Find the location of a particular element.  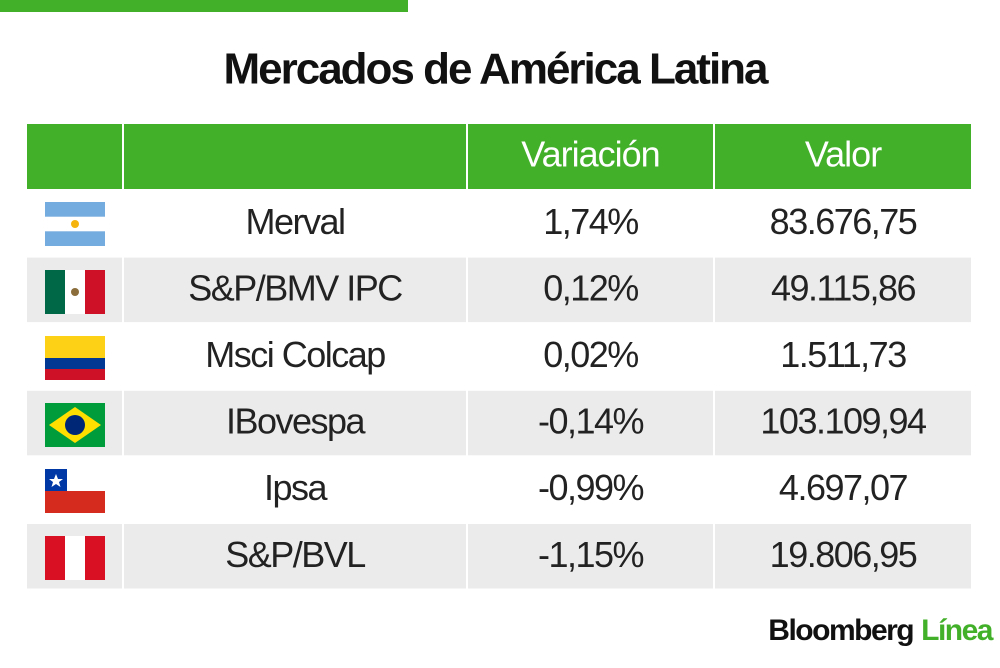

footer-logo: Bloomberg Línea is located at coordinates (881, 630).